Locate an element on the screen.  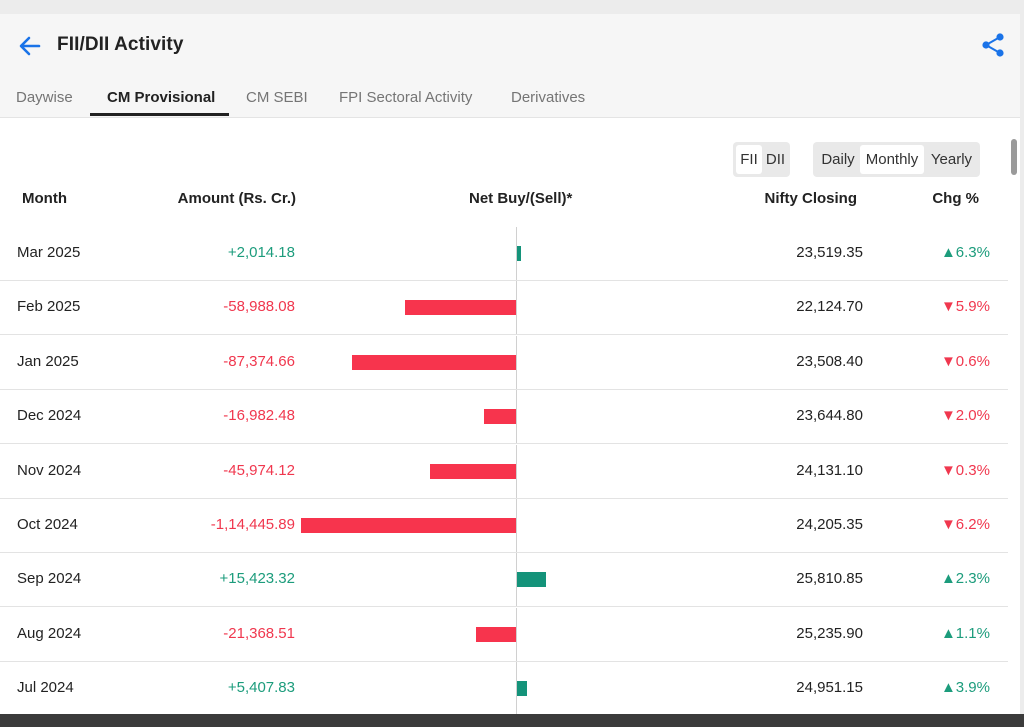
column-header-amount: Amount (Rs. Cr.) is located at coordinates (236, 198).